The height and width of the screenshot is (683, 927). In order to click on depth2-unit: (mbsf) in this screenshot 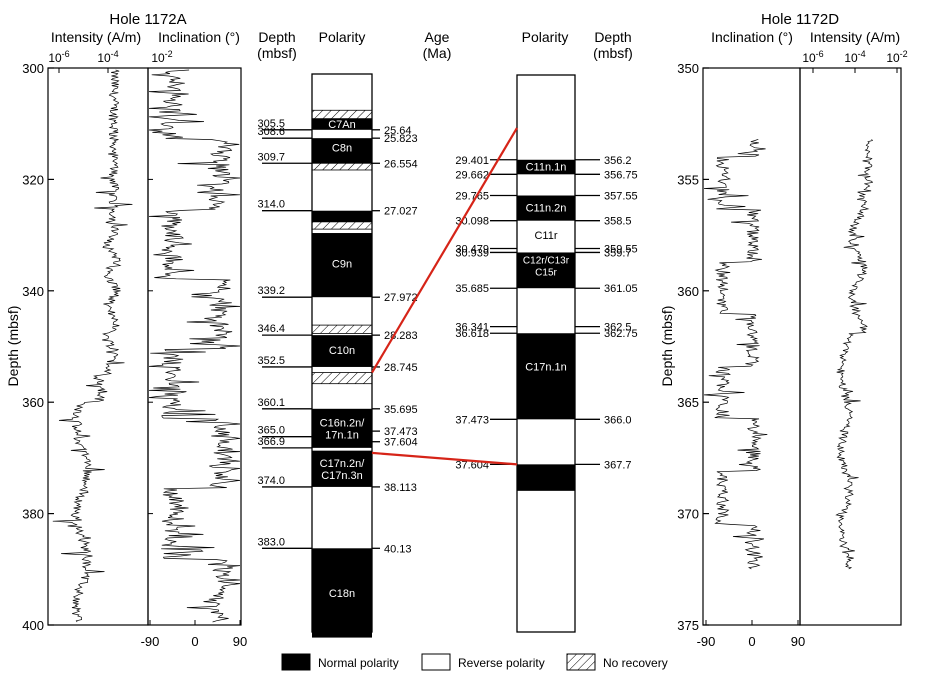, I will do `click(613, 53)`.